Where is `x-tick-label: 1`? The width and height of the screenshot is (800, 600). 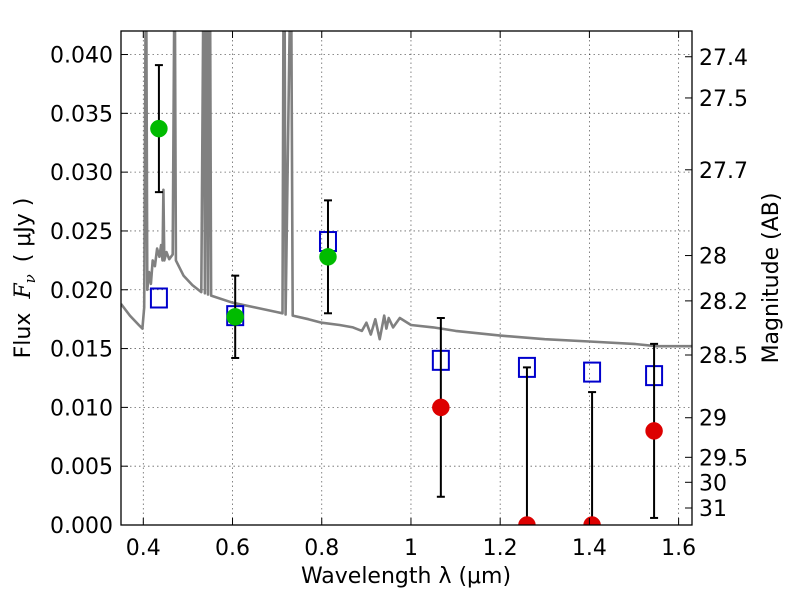 x-tick-label: 1 is located at coordinates (411, 548).